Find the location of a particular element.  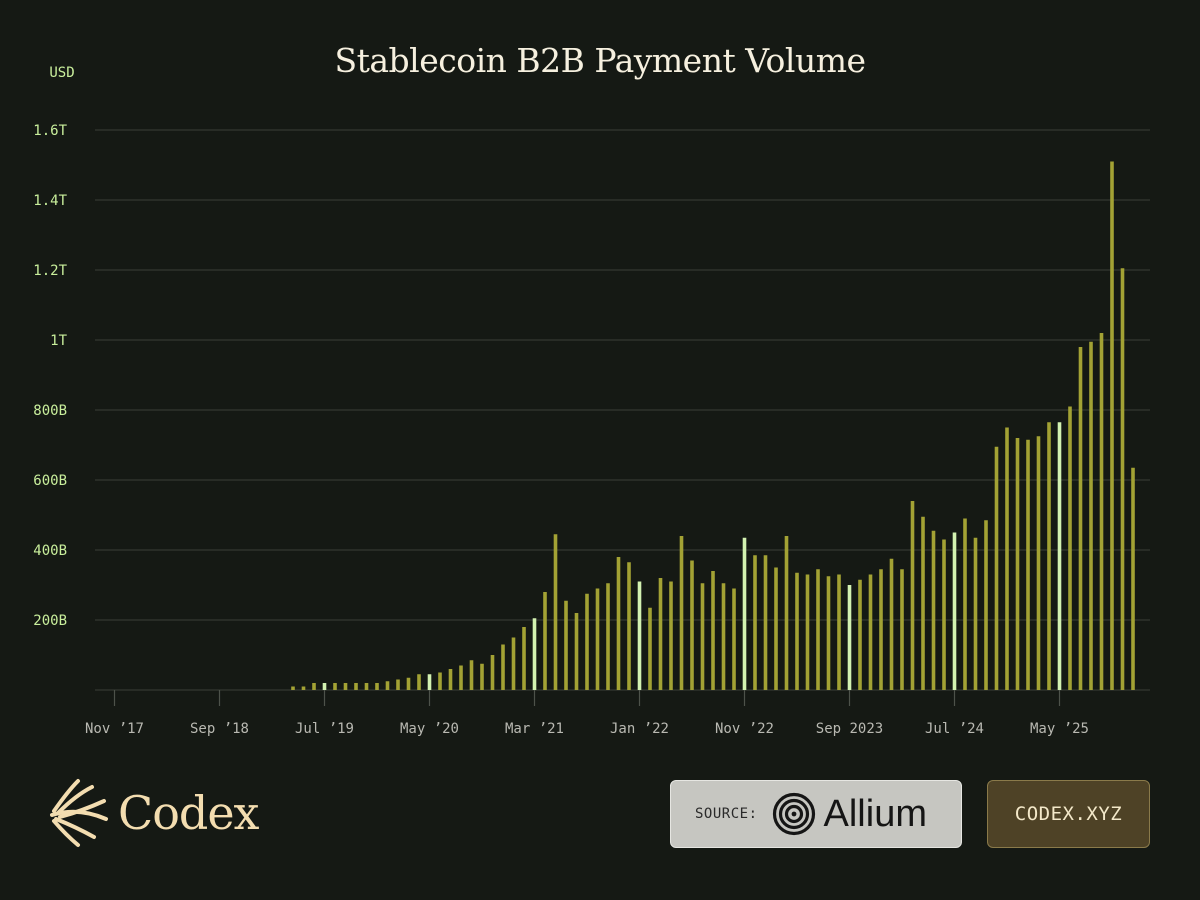

source-badge: SOURCE: Allium is located at coordinates (816, 814).